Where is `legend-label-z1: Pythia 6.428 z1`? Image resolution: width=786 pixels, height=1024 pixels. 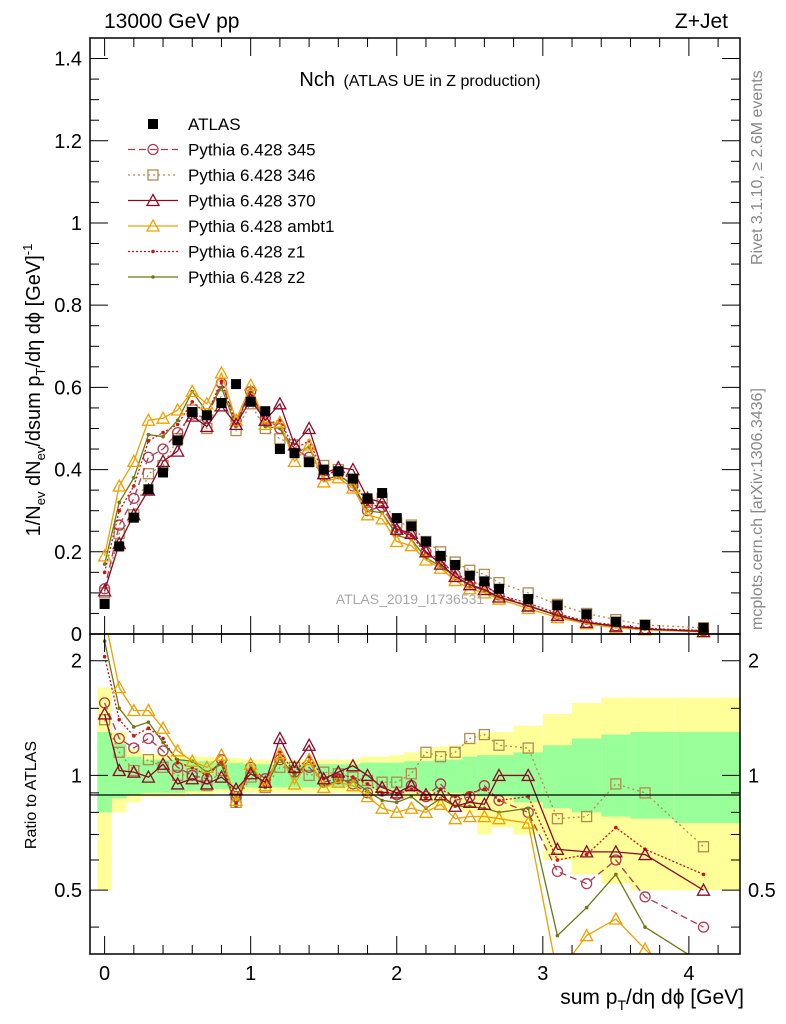 legend-label-z1: Pythia 6.428 z1 is located at coordinates (246, 252).